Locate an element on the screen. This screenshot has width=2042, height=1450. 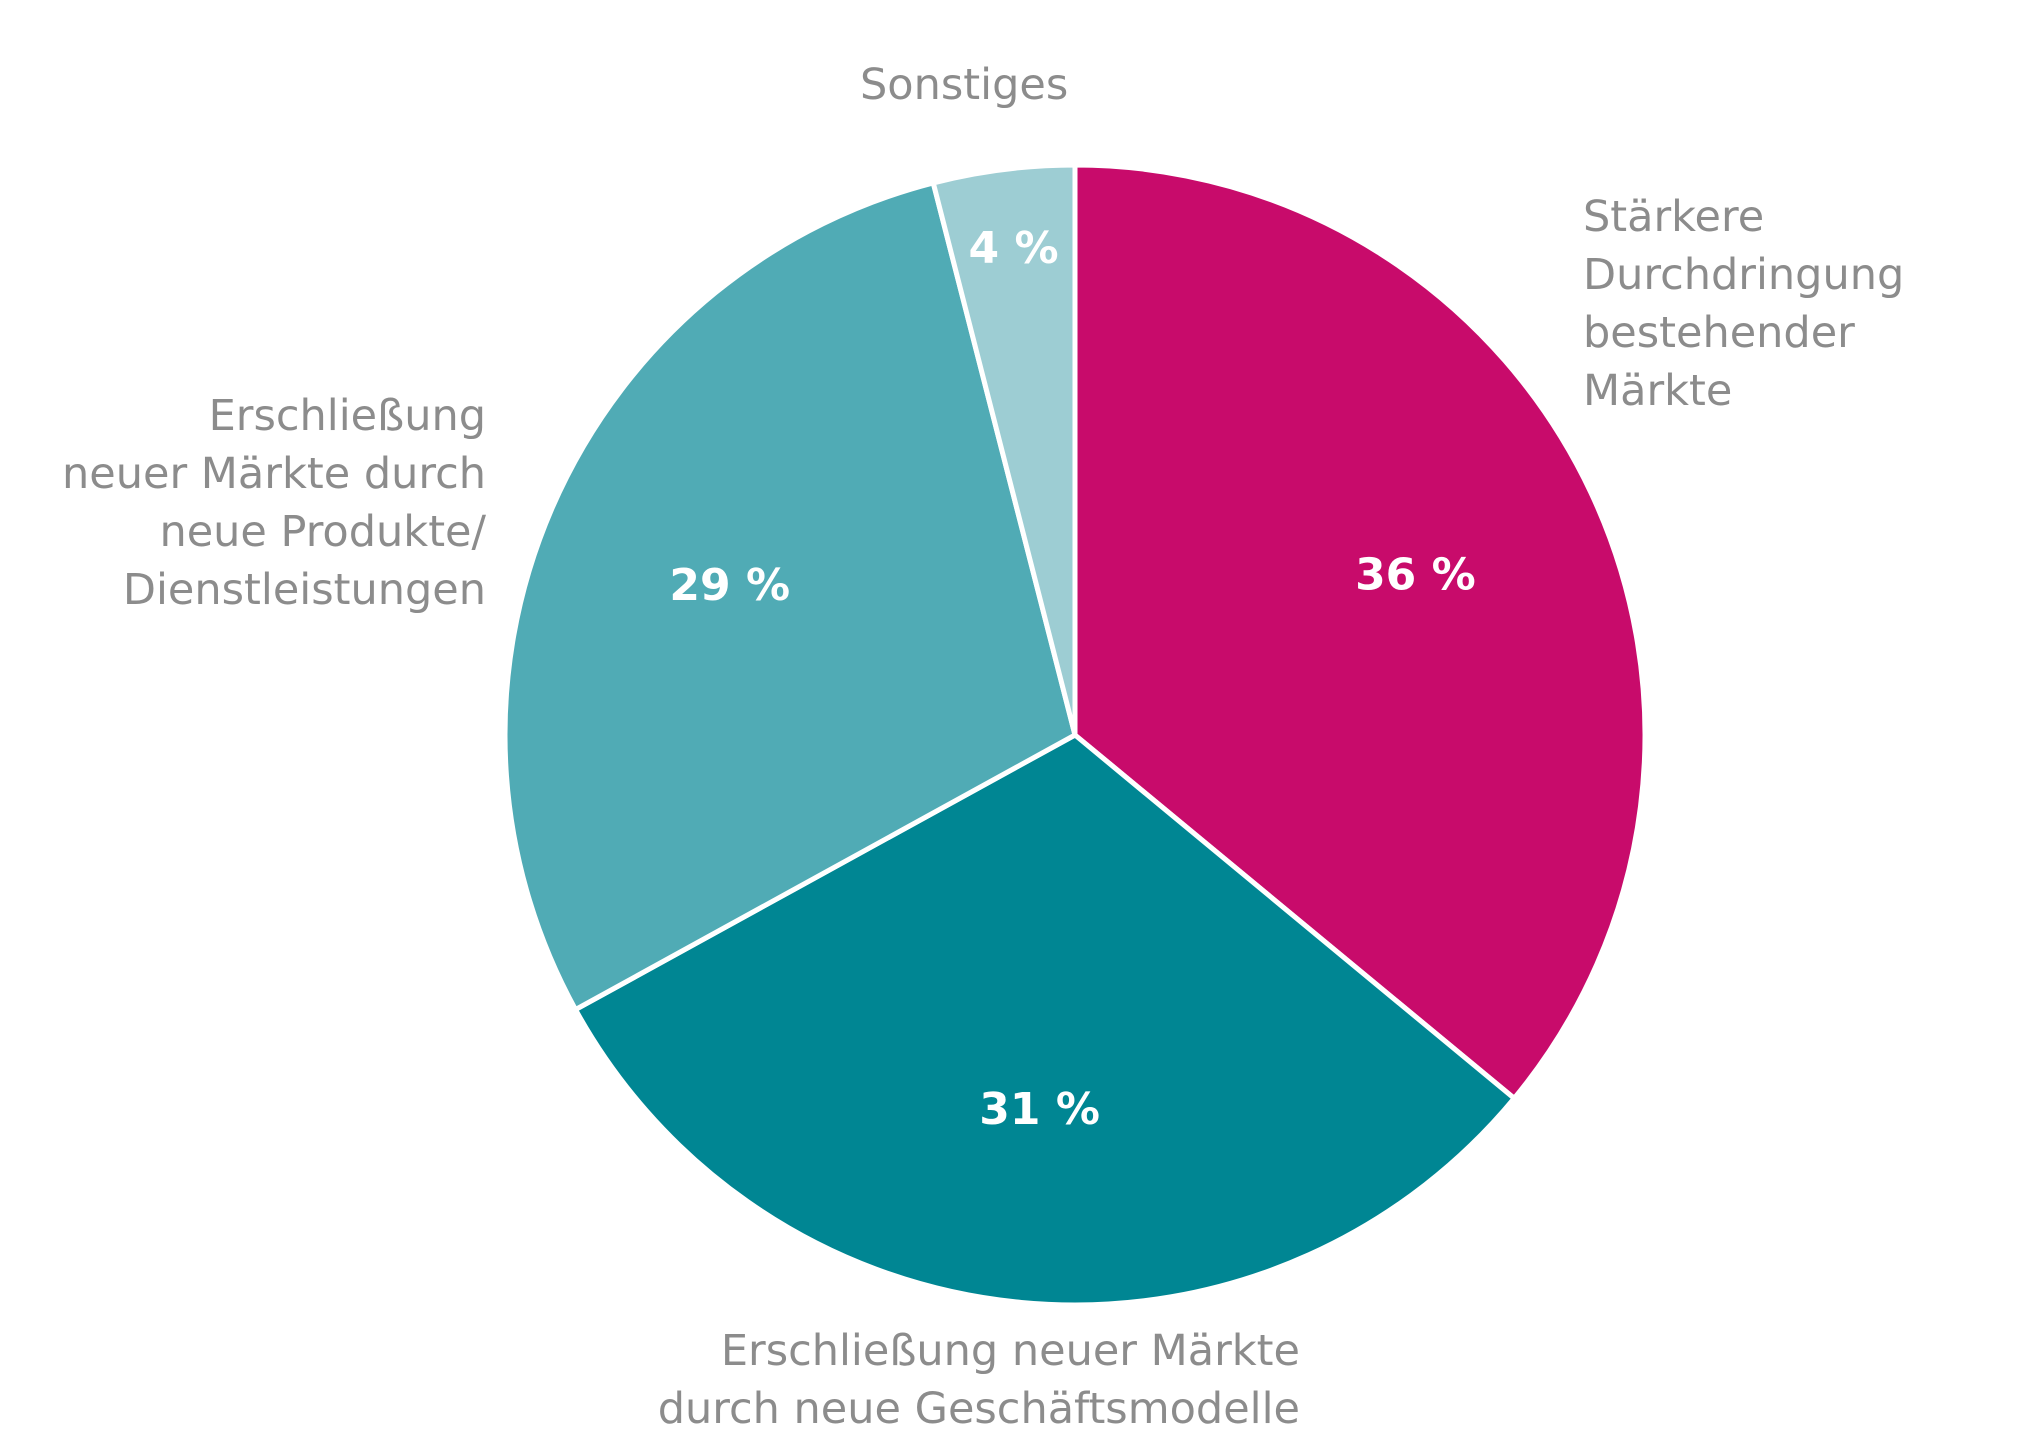
label-line: Sonstiges is located at coordinates (964, 85).